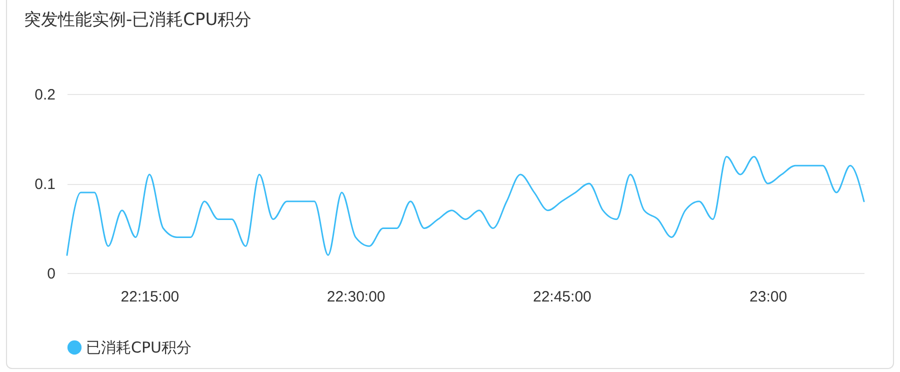  What do you see at coordinates (45, 95) in the screenshot?
I see `y-tick-label: 0.2` at bounding box center [45, 95].